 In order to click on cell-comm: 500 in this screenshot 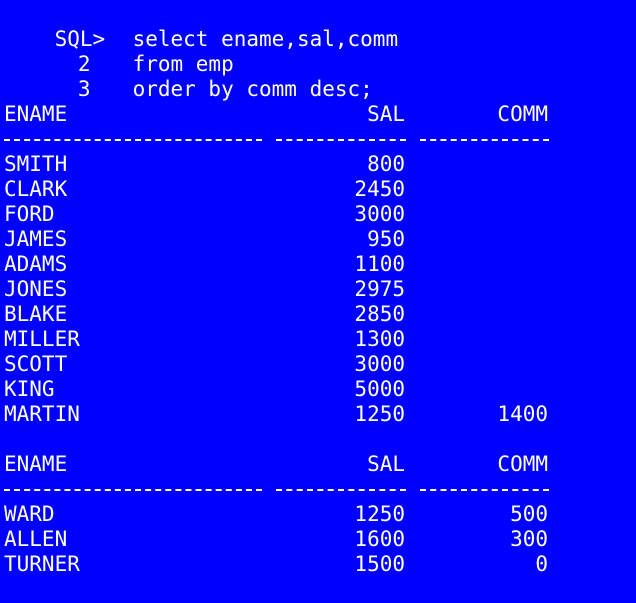, I will do `click(529, 514)`.